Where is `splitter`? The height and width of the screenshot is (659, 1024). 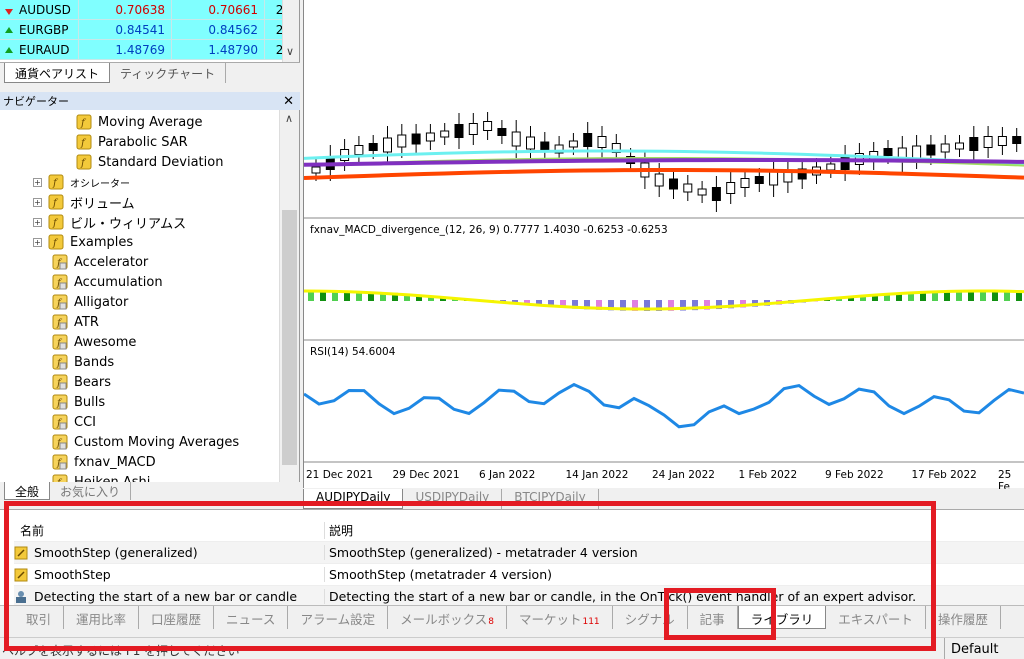 splitter is located at coordinates (301, 252).